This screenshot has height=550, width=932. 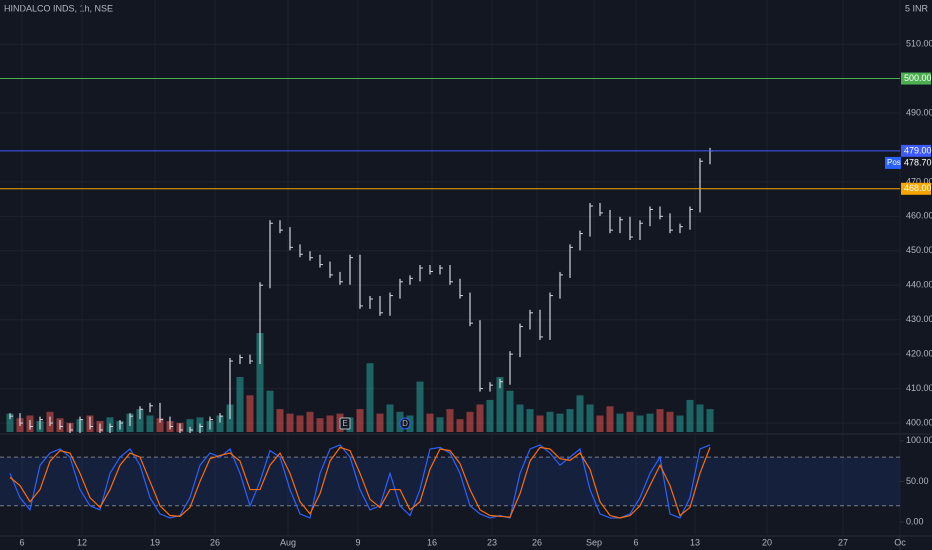 I want to click on x-tick-label: 20, so click(x=767, y=542).